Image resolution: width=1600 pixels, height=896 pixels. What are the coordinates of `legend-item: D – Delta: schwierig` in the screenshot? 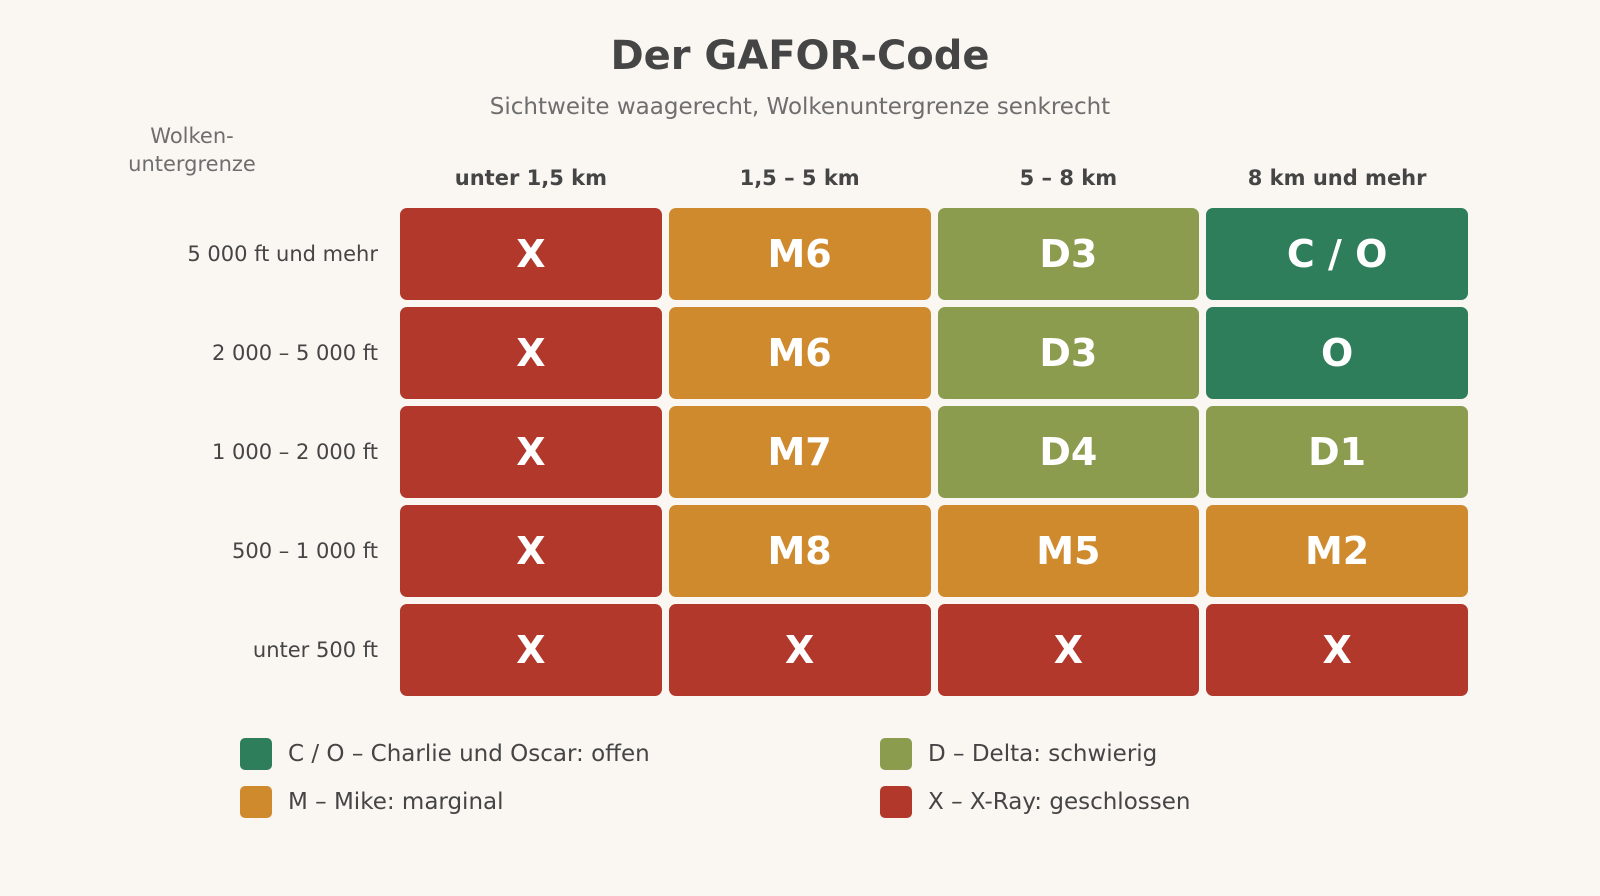 It's located at (1160, 754).